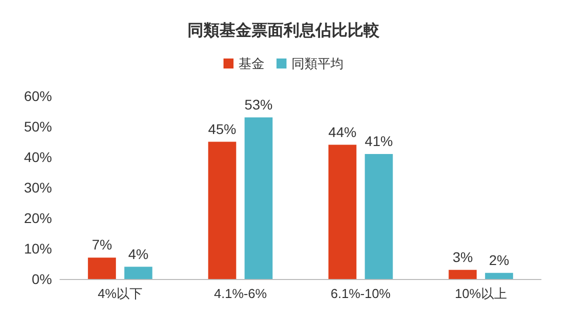 Image resolution: width=567 pixels, height=321 pixels. I want to click on data-label: 3%, so click(462, 256).